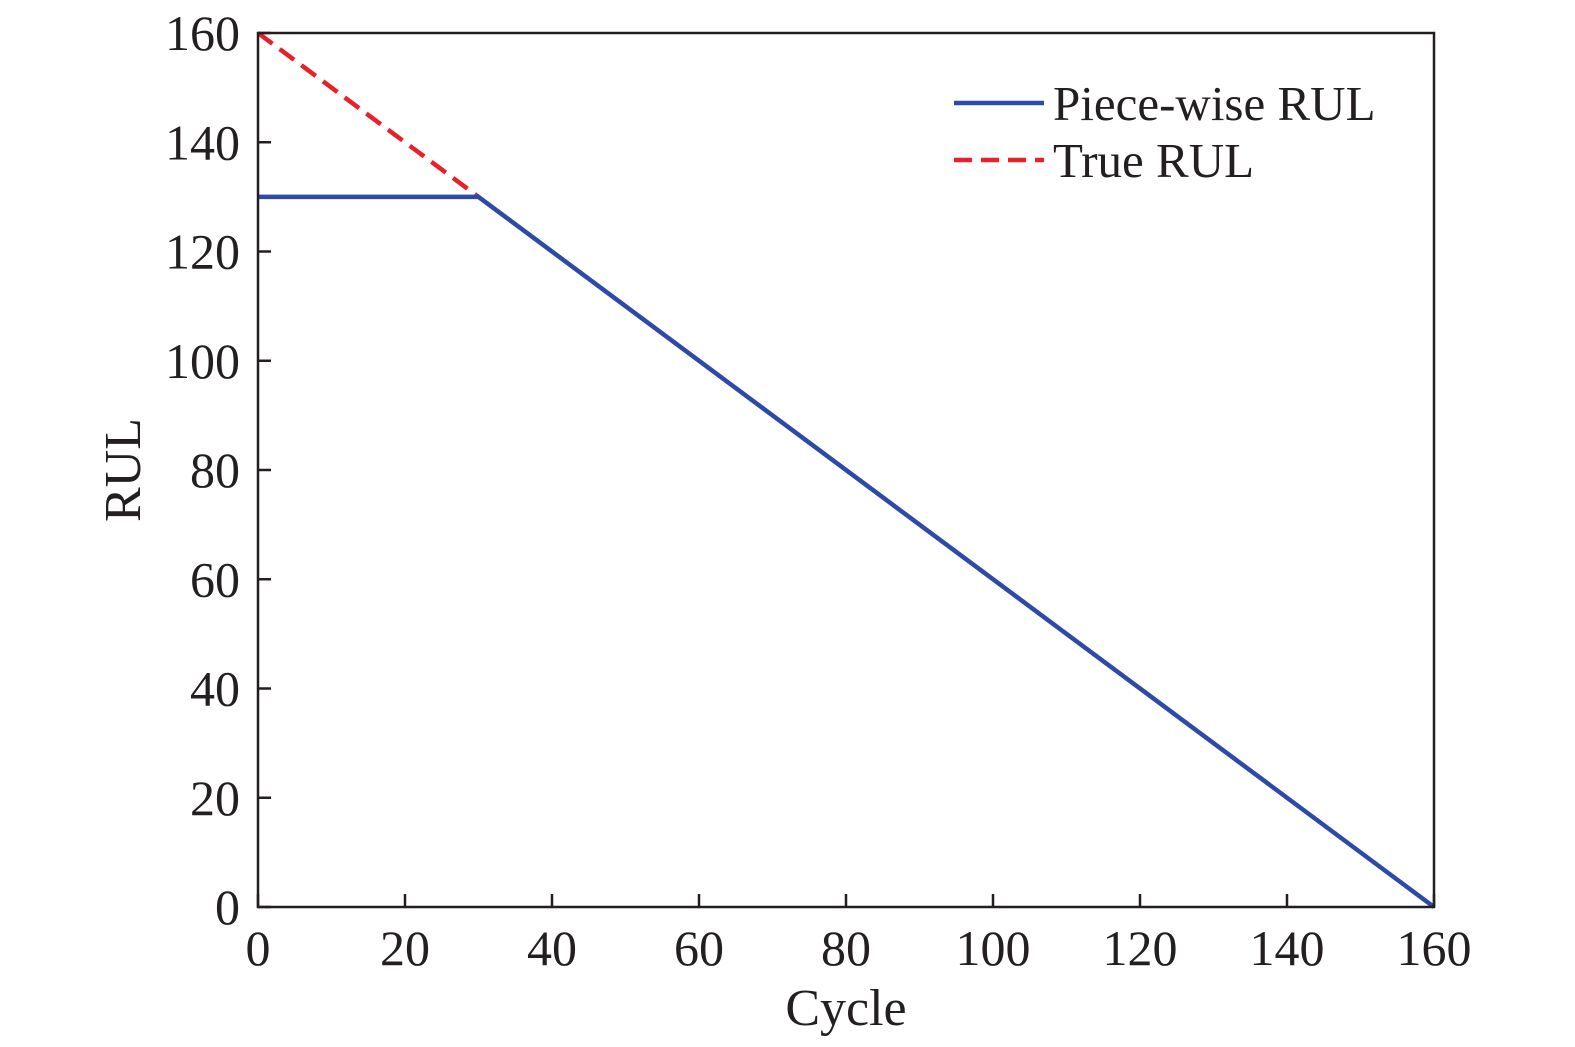  I want to click on y-tick-label: 40, so click(215, 689).